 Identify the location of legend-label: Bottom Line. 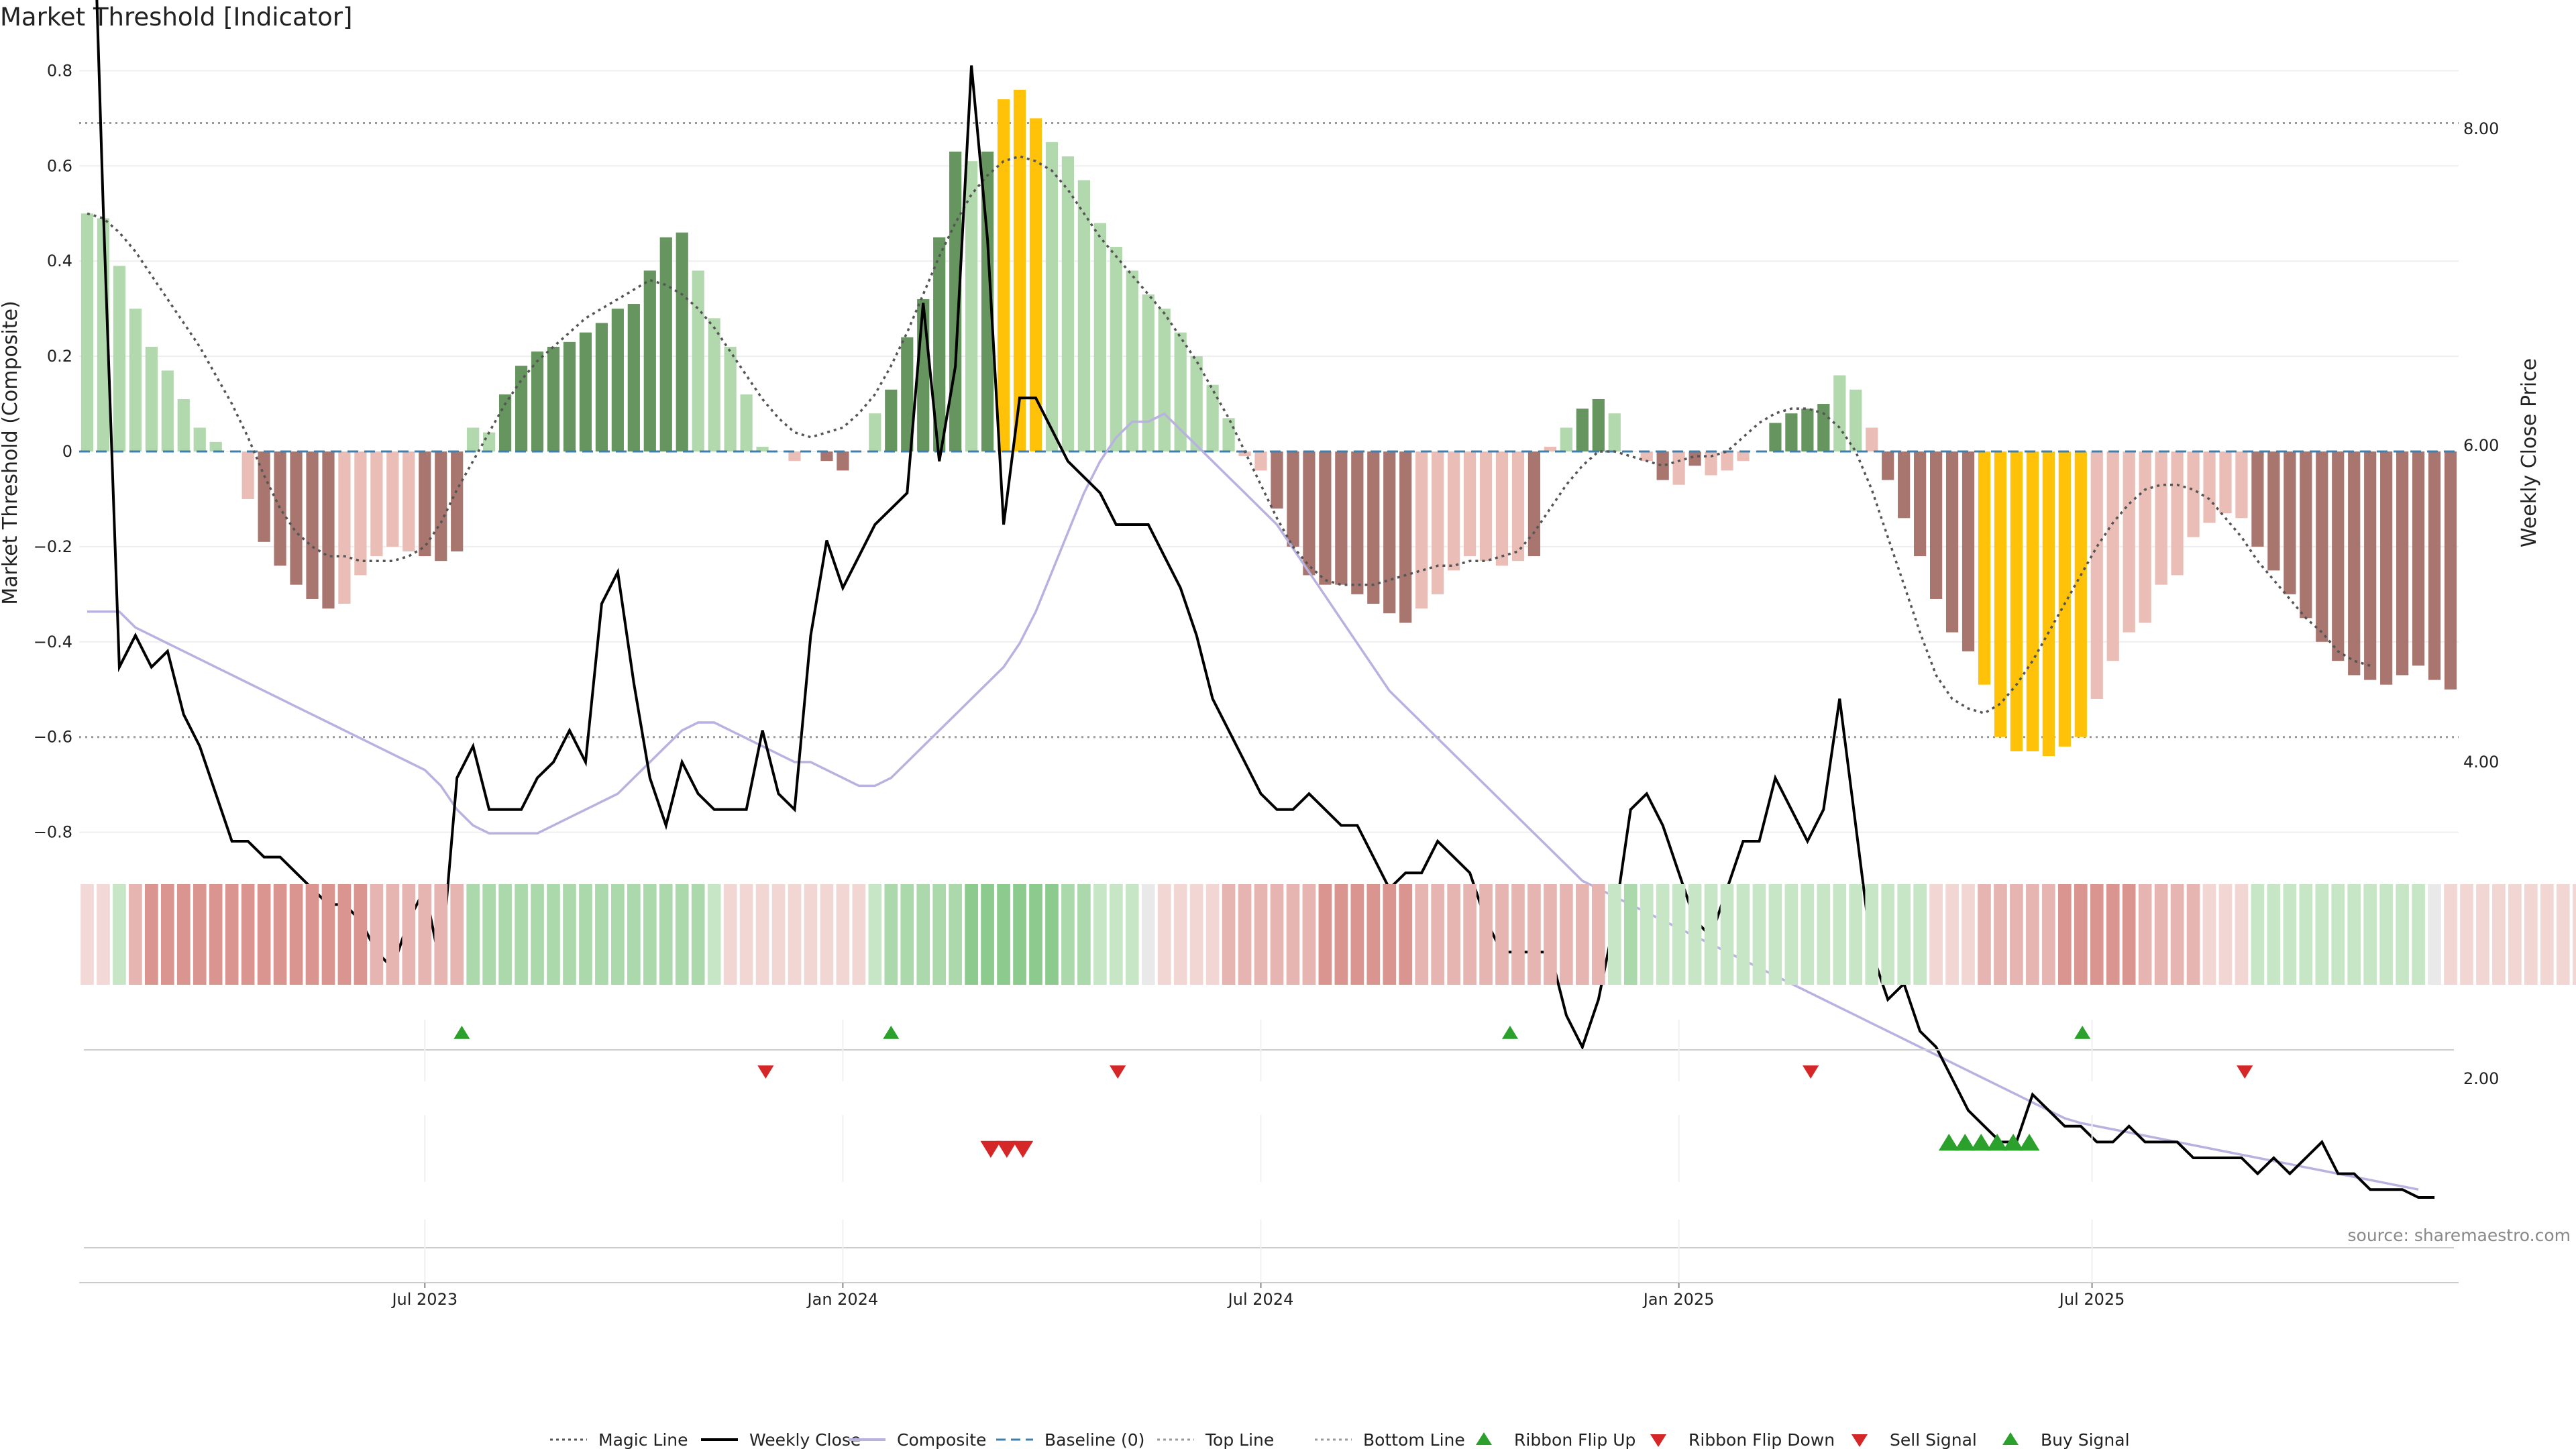
(1414, 1439).